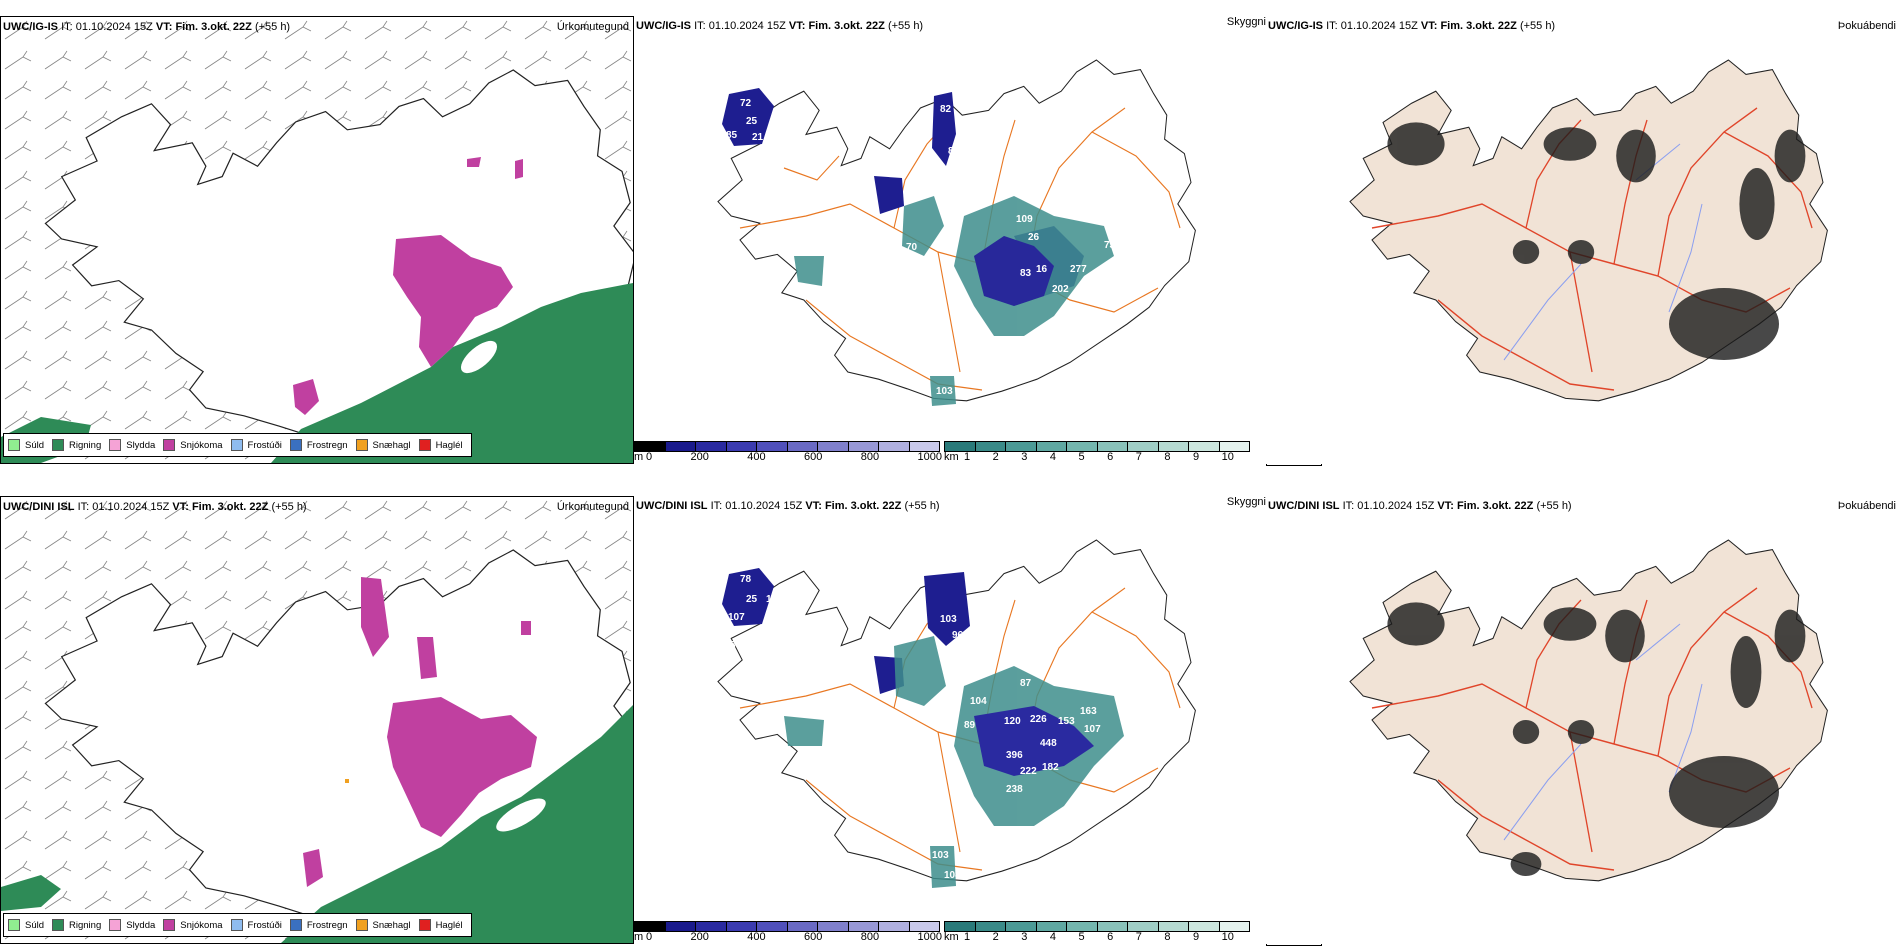  I want to click on cloud-label: 87, so click(954, 151).